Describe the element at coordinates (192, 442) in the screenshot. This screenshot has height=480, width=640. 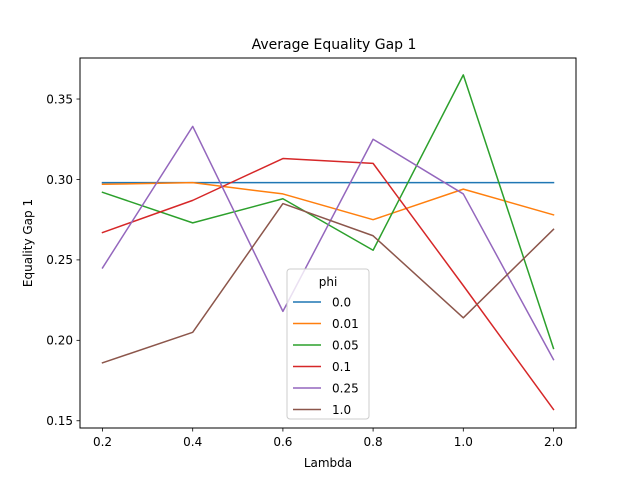
I see `x-tick-label: 0.4` at that location.